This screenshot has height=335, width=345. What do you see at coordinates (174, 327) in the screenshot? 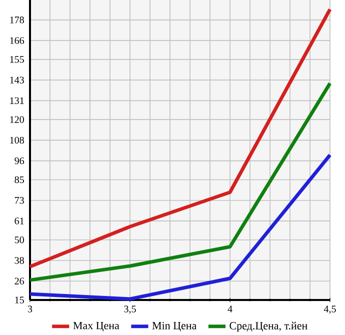
I see `legend-label: Min Цена` at bounding box center [174, 327].